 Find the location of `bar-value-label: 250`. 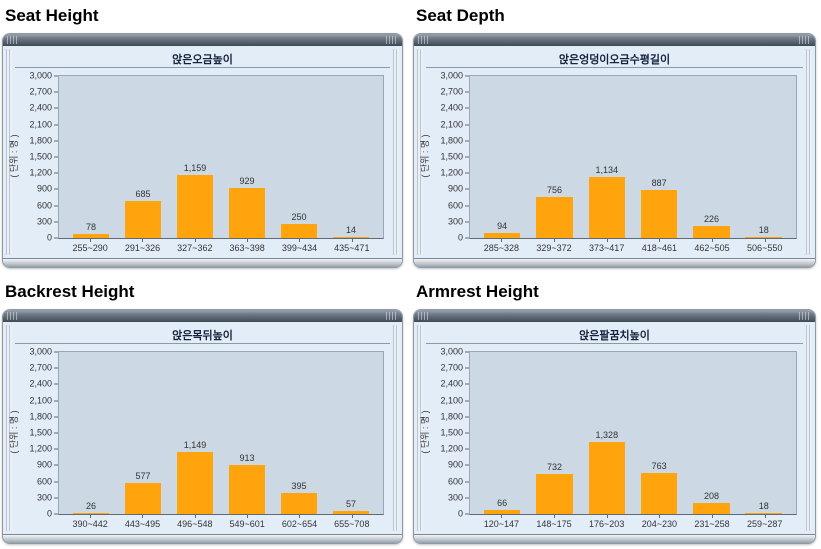

bar-value-label: 250 is located at coordinates (299, 217).